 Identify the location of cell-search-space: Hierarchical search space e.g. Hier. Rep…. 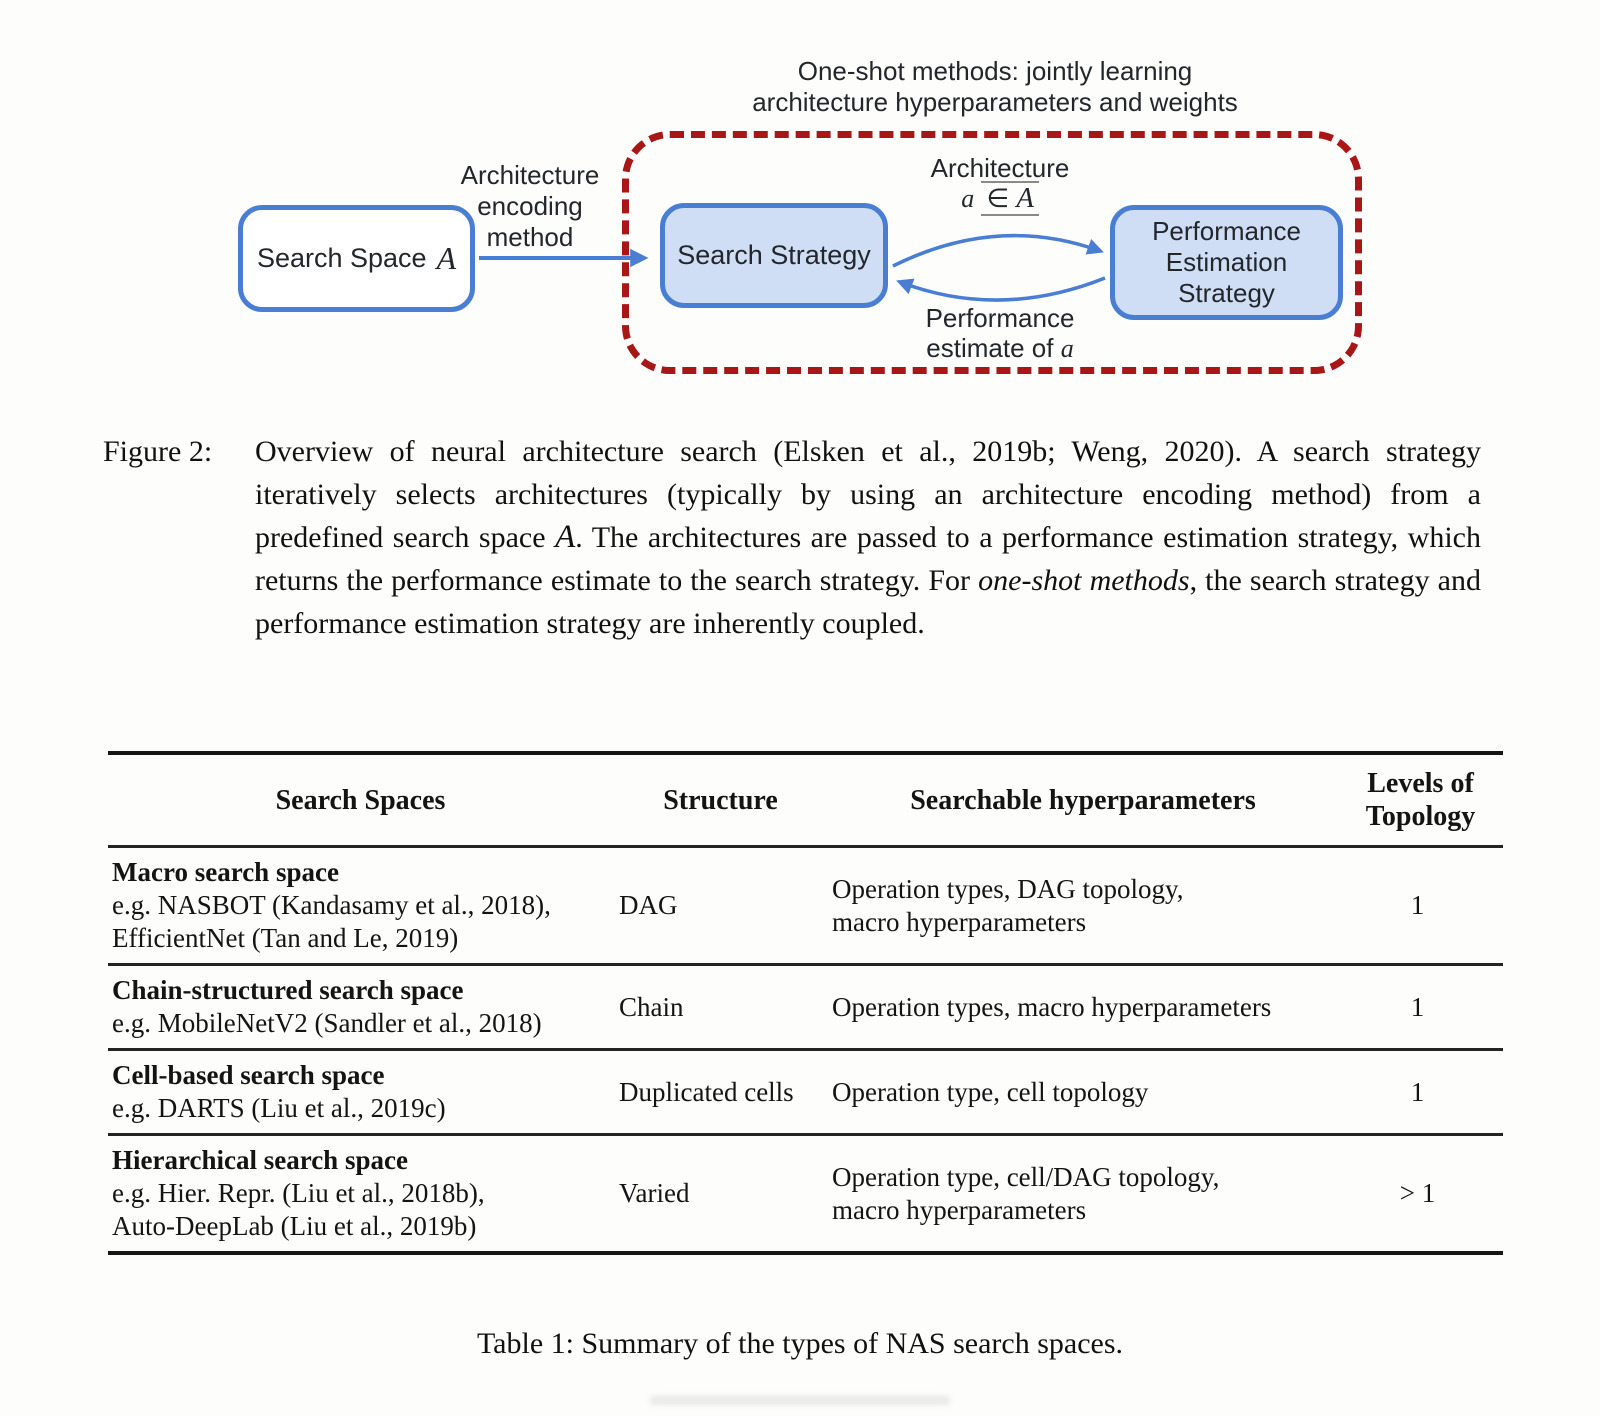
(360, 1193).